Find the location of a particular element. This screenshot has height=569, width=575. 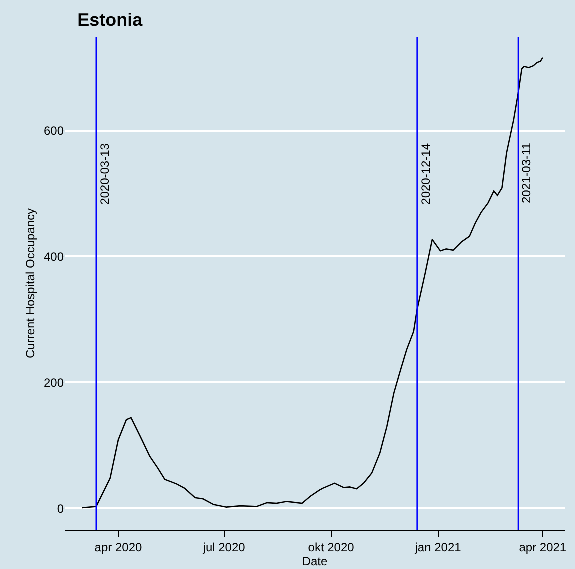

ref-line-label: 2021-03-11 is located at coordinates (526, 173).